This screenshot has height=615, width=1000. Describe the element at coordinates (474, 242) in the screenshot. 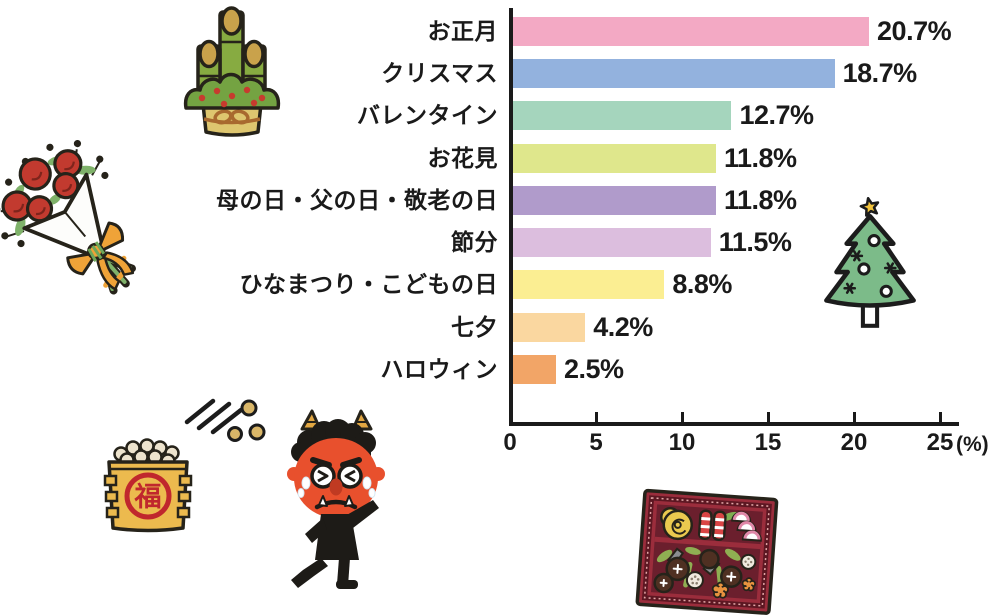

I see `category-label: 節分` at that location.